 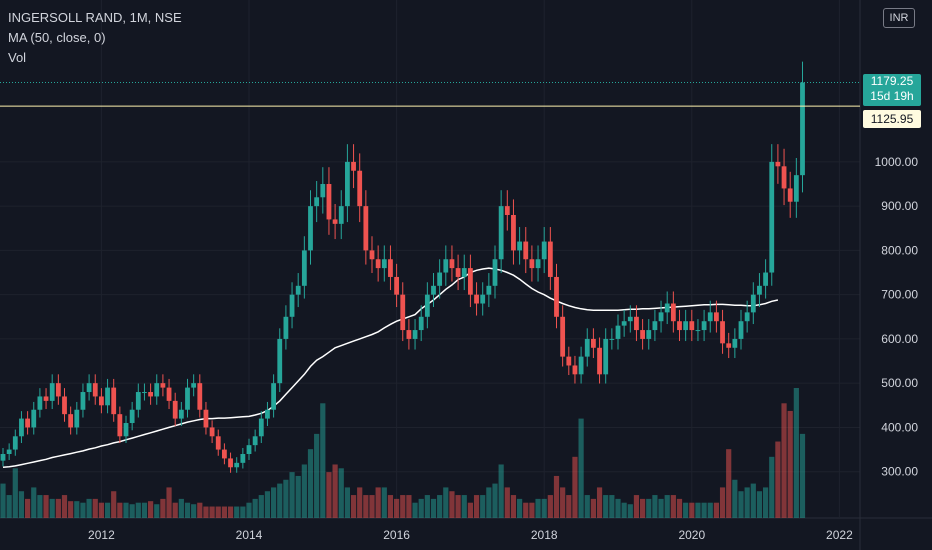 I want to click on y-tick-label: 500.00, so click(x=899, y=383).